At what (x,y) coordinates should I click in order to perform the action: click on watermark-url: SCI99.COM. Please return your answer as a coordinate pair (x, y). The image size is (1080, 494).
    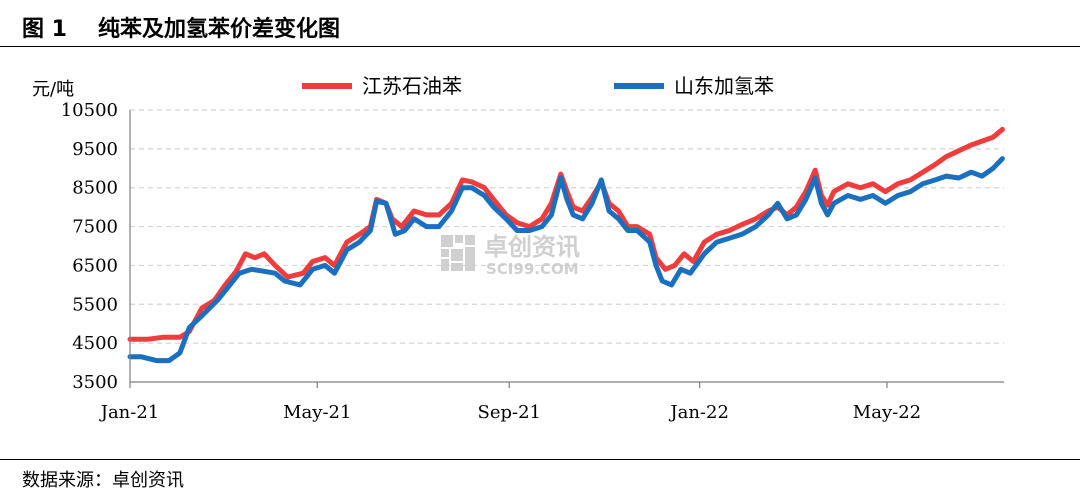
    Looking at the image, I should click on (532, 269).